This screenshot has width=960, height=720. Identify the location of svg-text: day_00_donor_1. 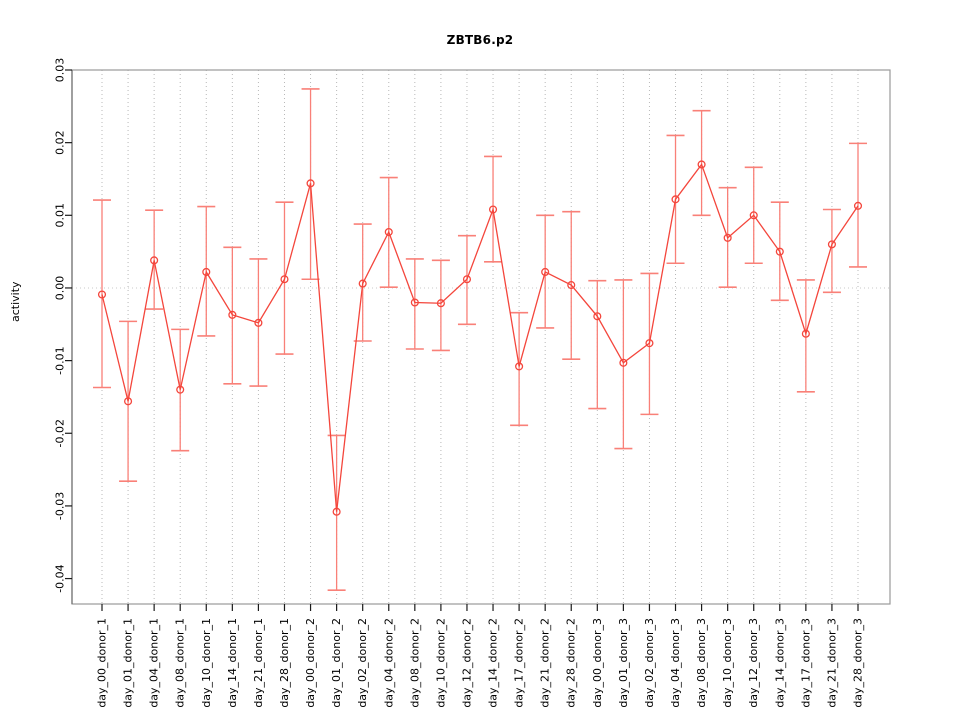
(102, 663).